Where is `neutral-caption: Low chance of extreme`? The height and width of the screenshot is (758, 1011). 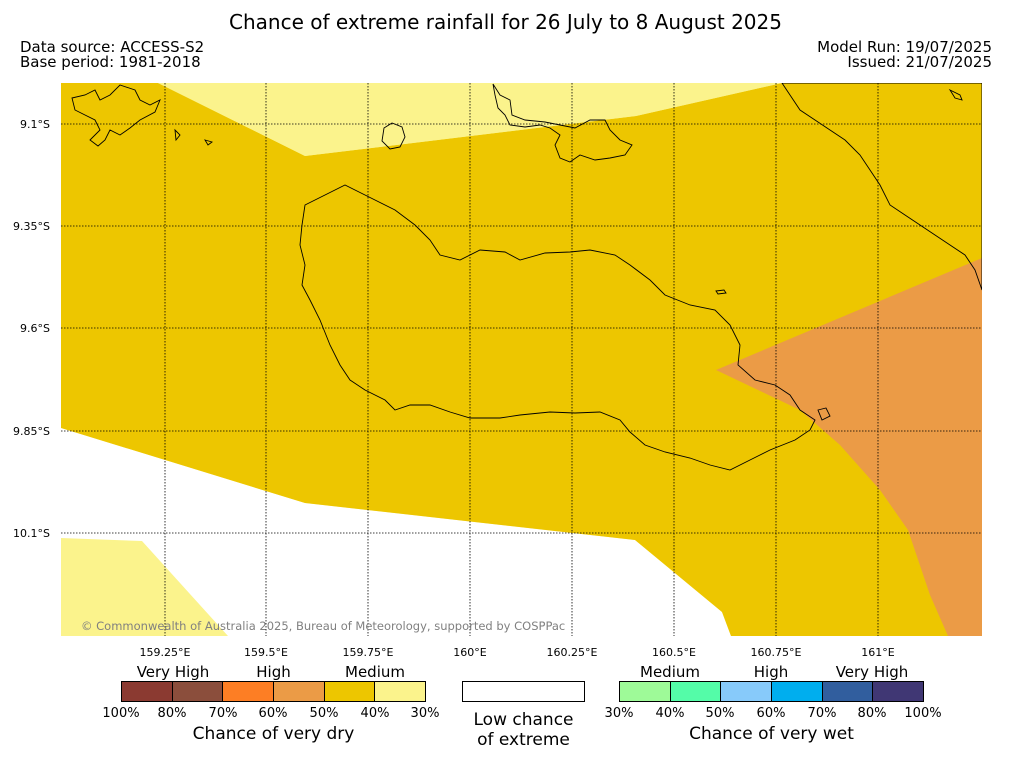 neutral-caption: Low chance of extreme is located at coordinates (523, 730).